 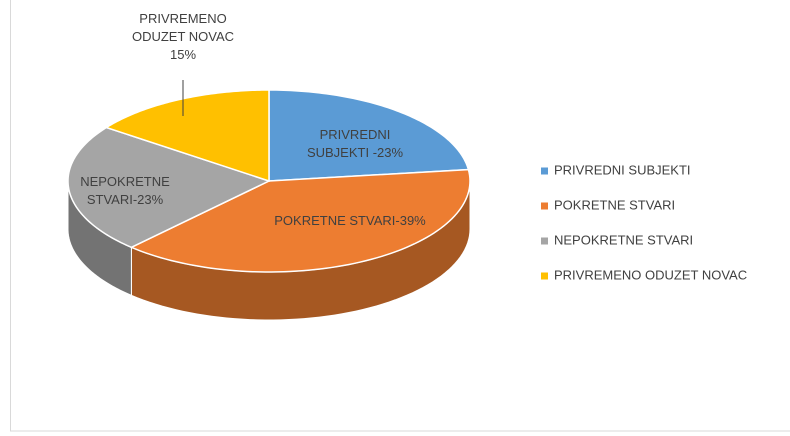 I want to click on data-label: NEPOKRETNE STVARI-23%, so click(x=125, y=190).